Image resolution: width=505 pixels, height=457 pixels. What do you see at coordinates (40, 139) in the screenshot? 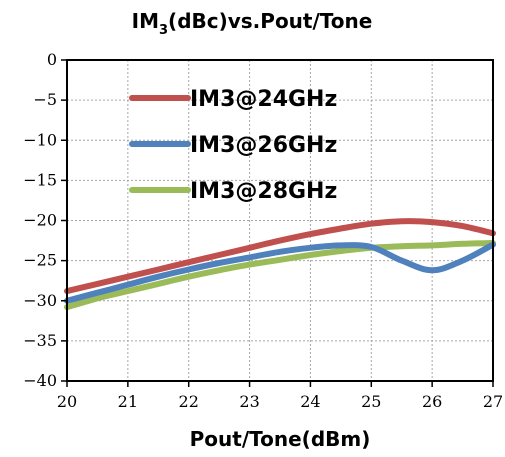
I see `y-tick-label: −10` at bounding box center [40, 139].